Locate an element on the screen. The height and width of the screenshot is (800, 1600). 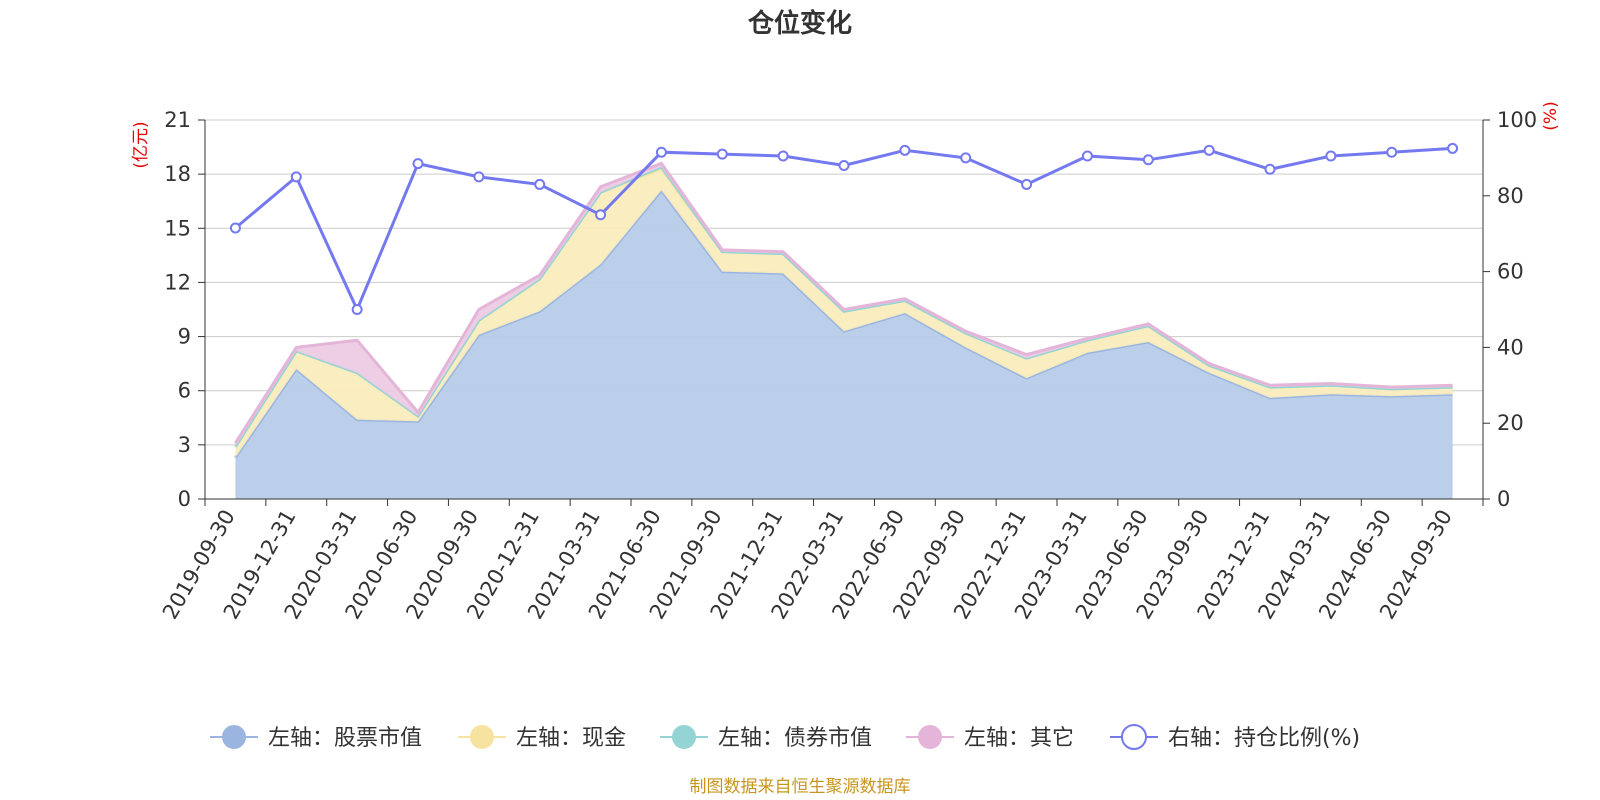
legend-item-stock: 左轴：股票市值 is located at coordinates (316, 738).